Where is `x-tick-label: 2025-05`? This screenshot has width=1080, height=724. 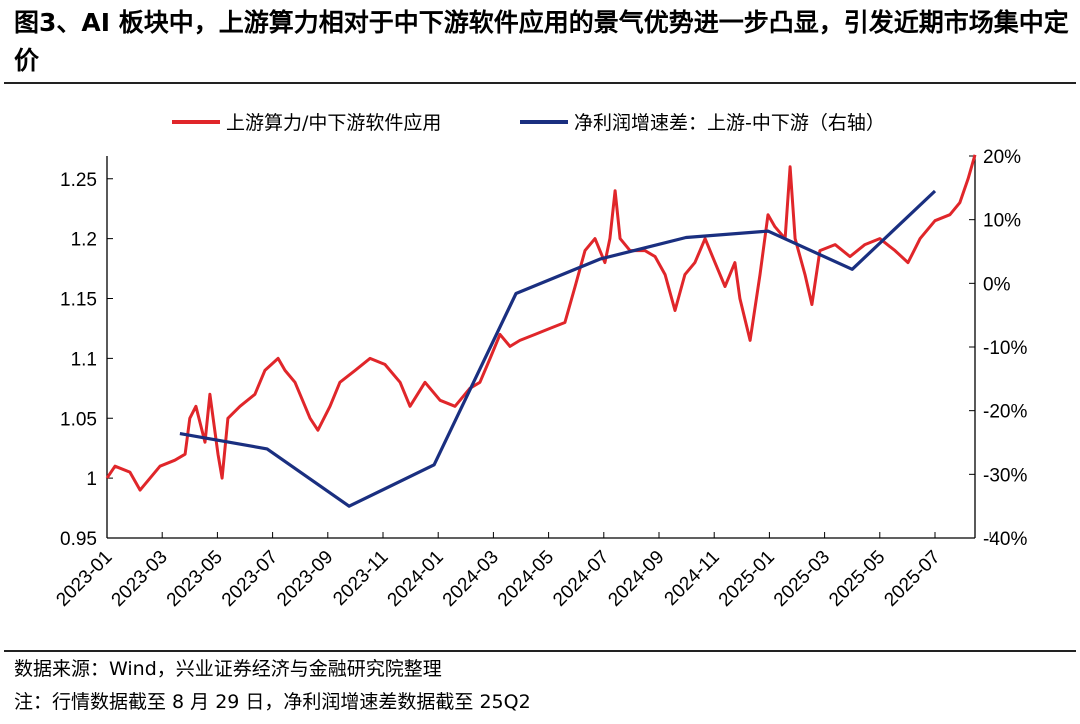 x-tick-label: 2025-05 is located at coordinates (857, 579).